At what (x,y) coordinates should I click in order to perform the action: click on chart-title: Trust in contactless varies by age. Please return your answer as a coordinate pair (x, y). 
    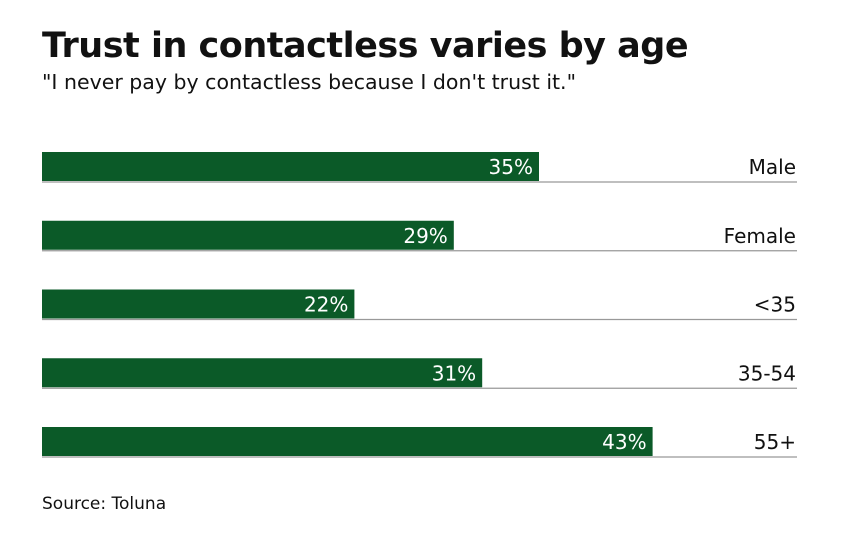
    Looking at the image, I should click on (365, 46).